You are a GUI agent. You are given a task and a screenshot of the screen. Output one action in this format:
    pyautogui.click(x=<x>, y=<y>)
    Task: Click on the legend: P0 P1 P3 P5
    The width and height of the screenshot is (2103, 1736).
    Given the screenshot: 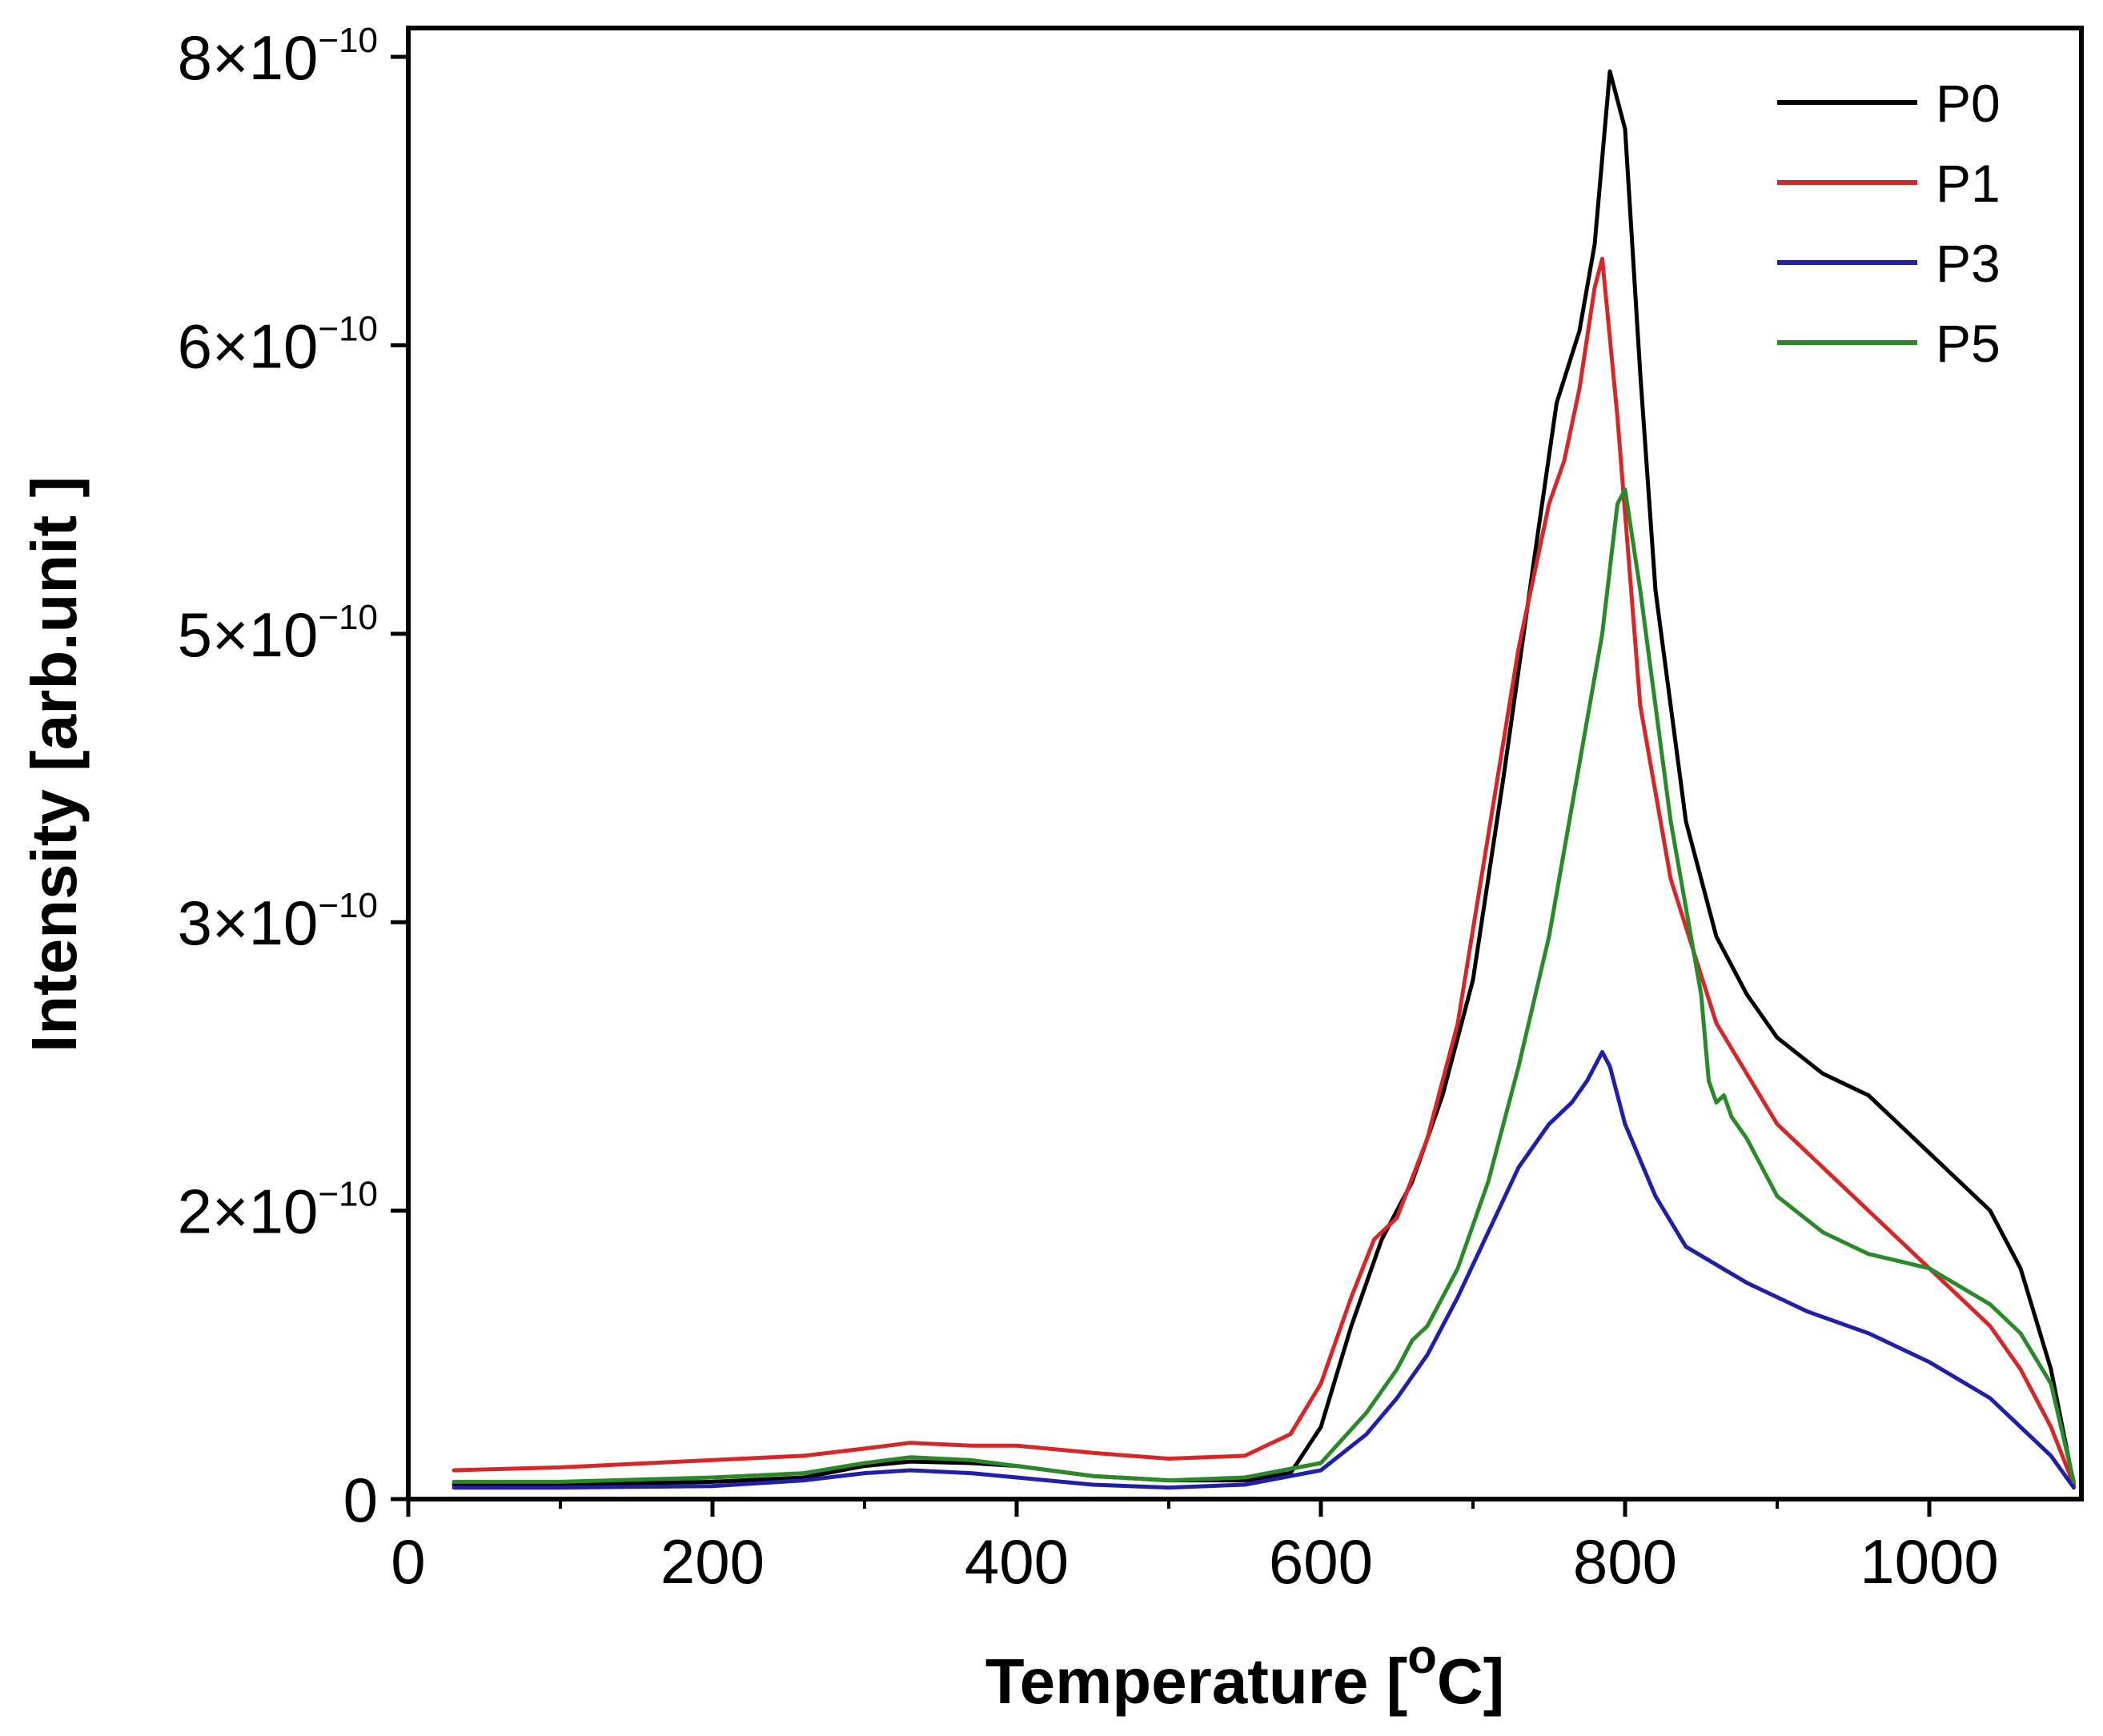 What is the action you would take?
    pyautogui.click(x=1889, y=224)
    